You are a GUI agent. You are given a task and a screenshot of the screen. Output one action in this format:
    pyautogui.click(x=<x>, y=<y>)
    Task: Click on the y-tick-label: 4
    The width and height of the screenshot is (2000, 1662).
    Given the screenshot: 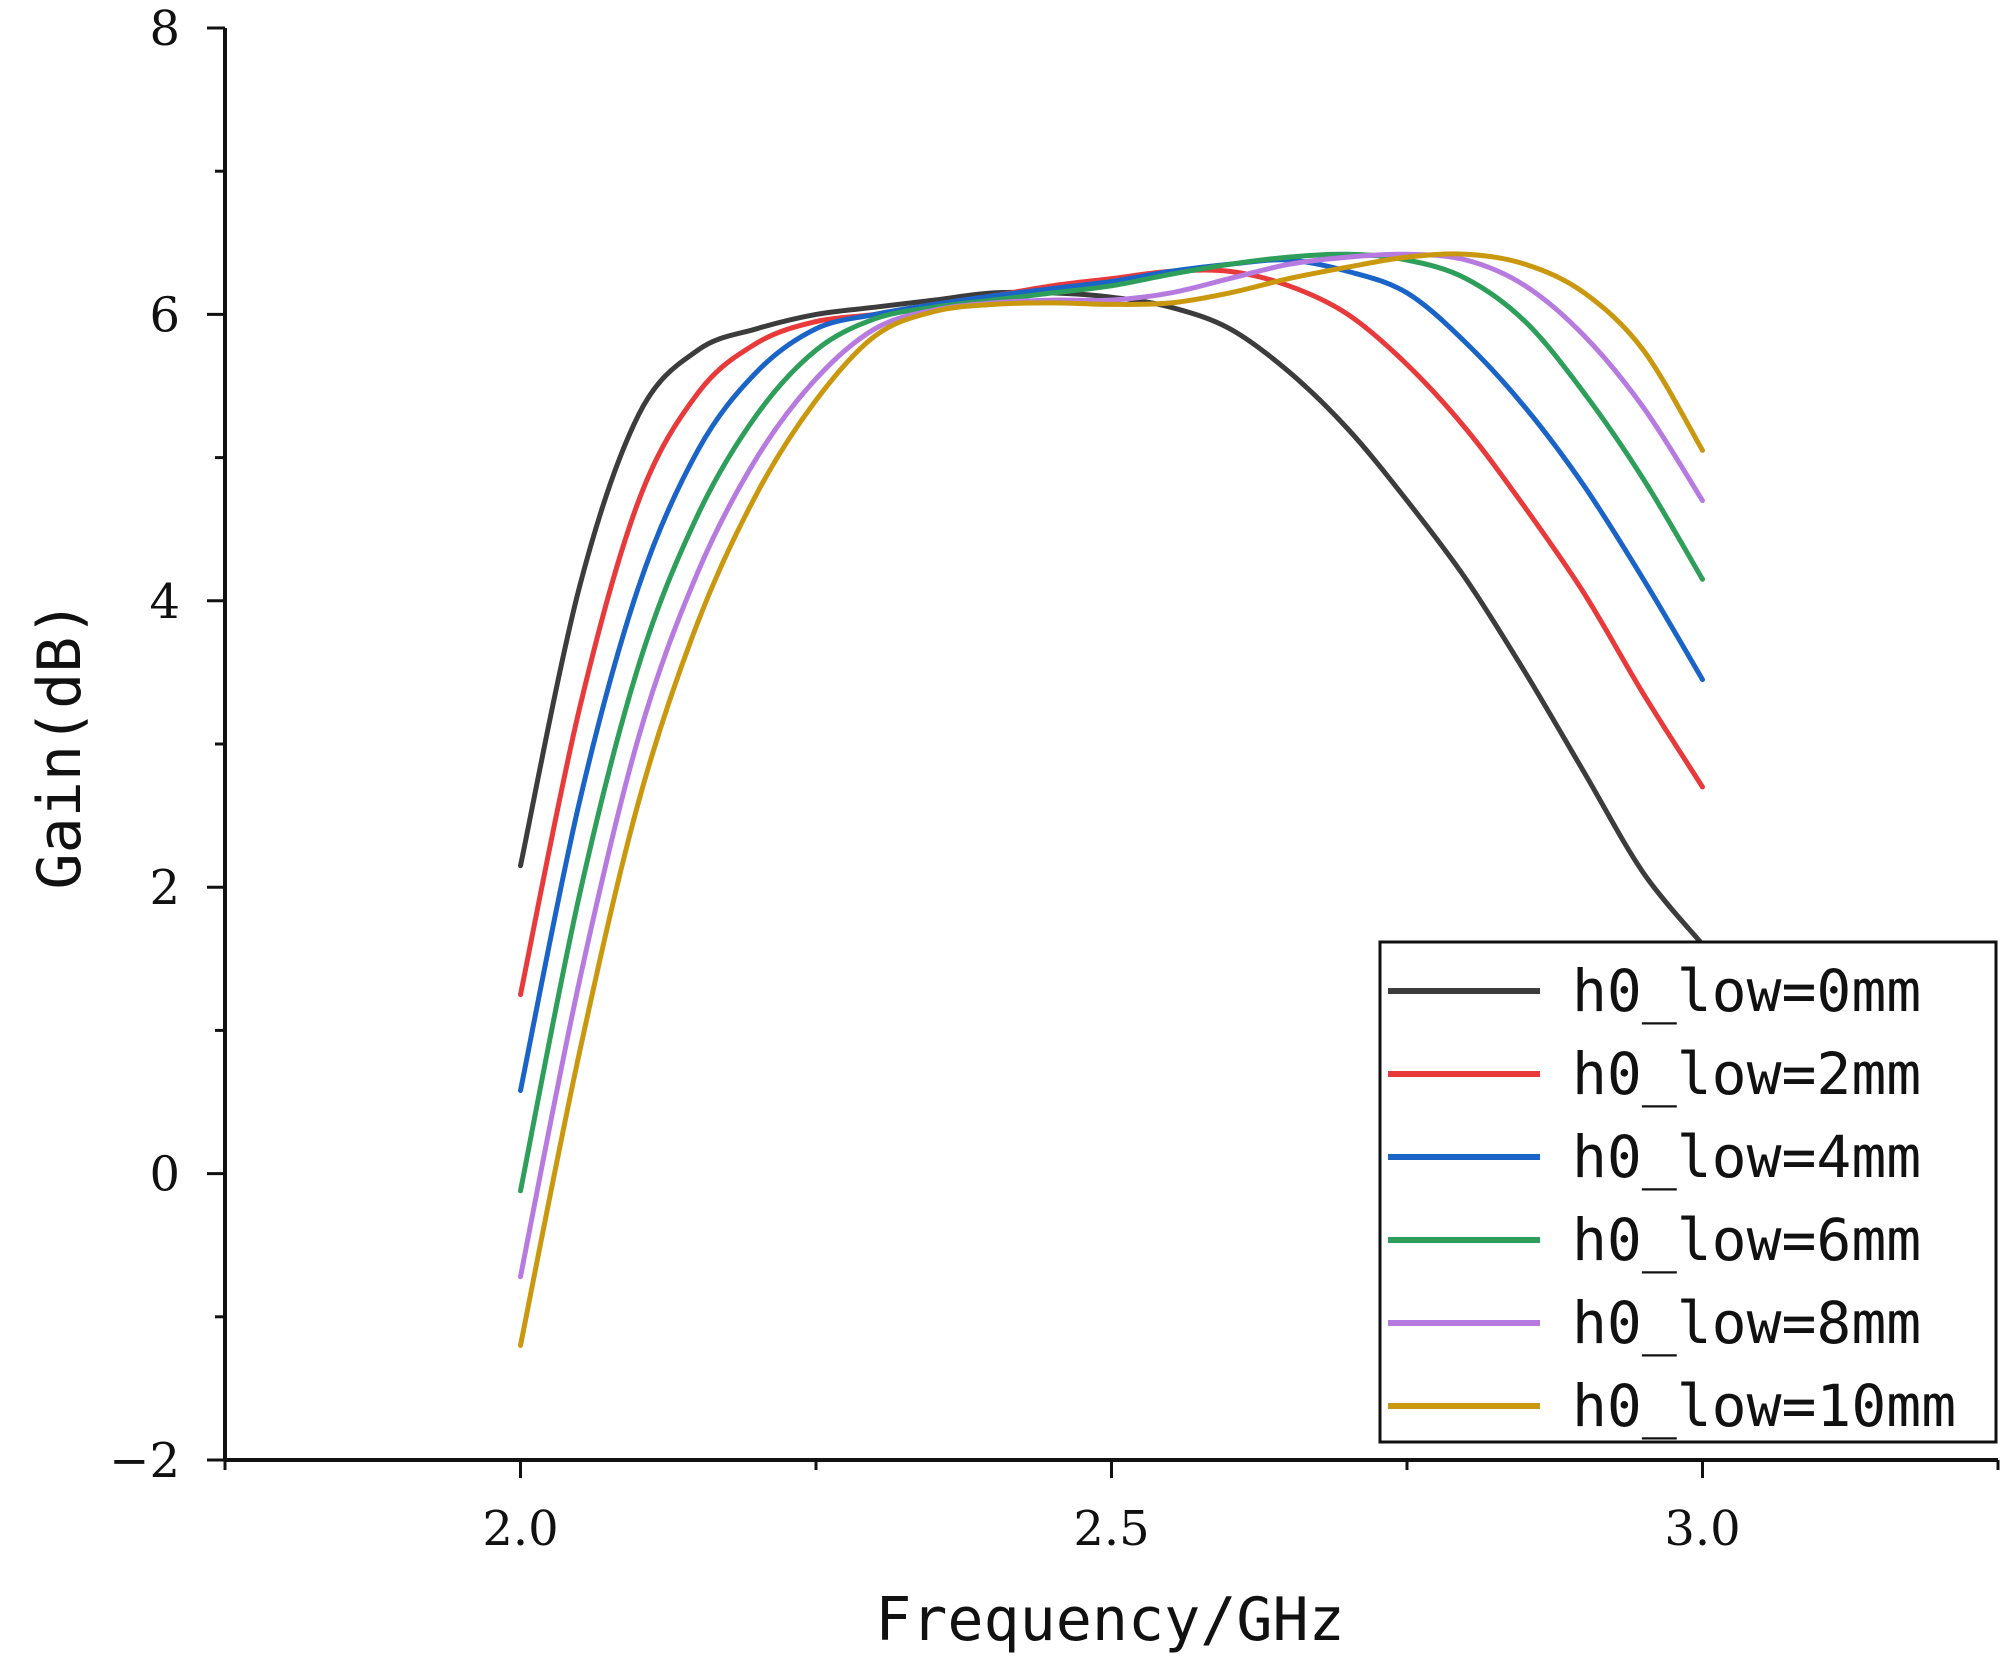 What is the action you would take?
    pyautogui.click(x=164, y=602)
    